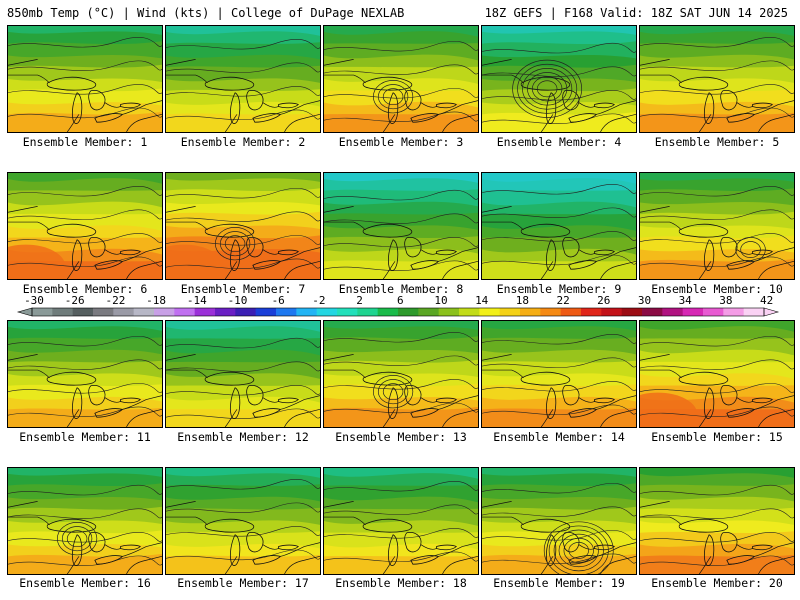  Describe the element at coordinates (441, 300) in the screenshot. I see `colorbar-tick-label: 10` at that location.